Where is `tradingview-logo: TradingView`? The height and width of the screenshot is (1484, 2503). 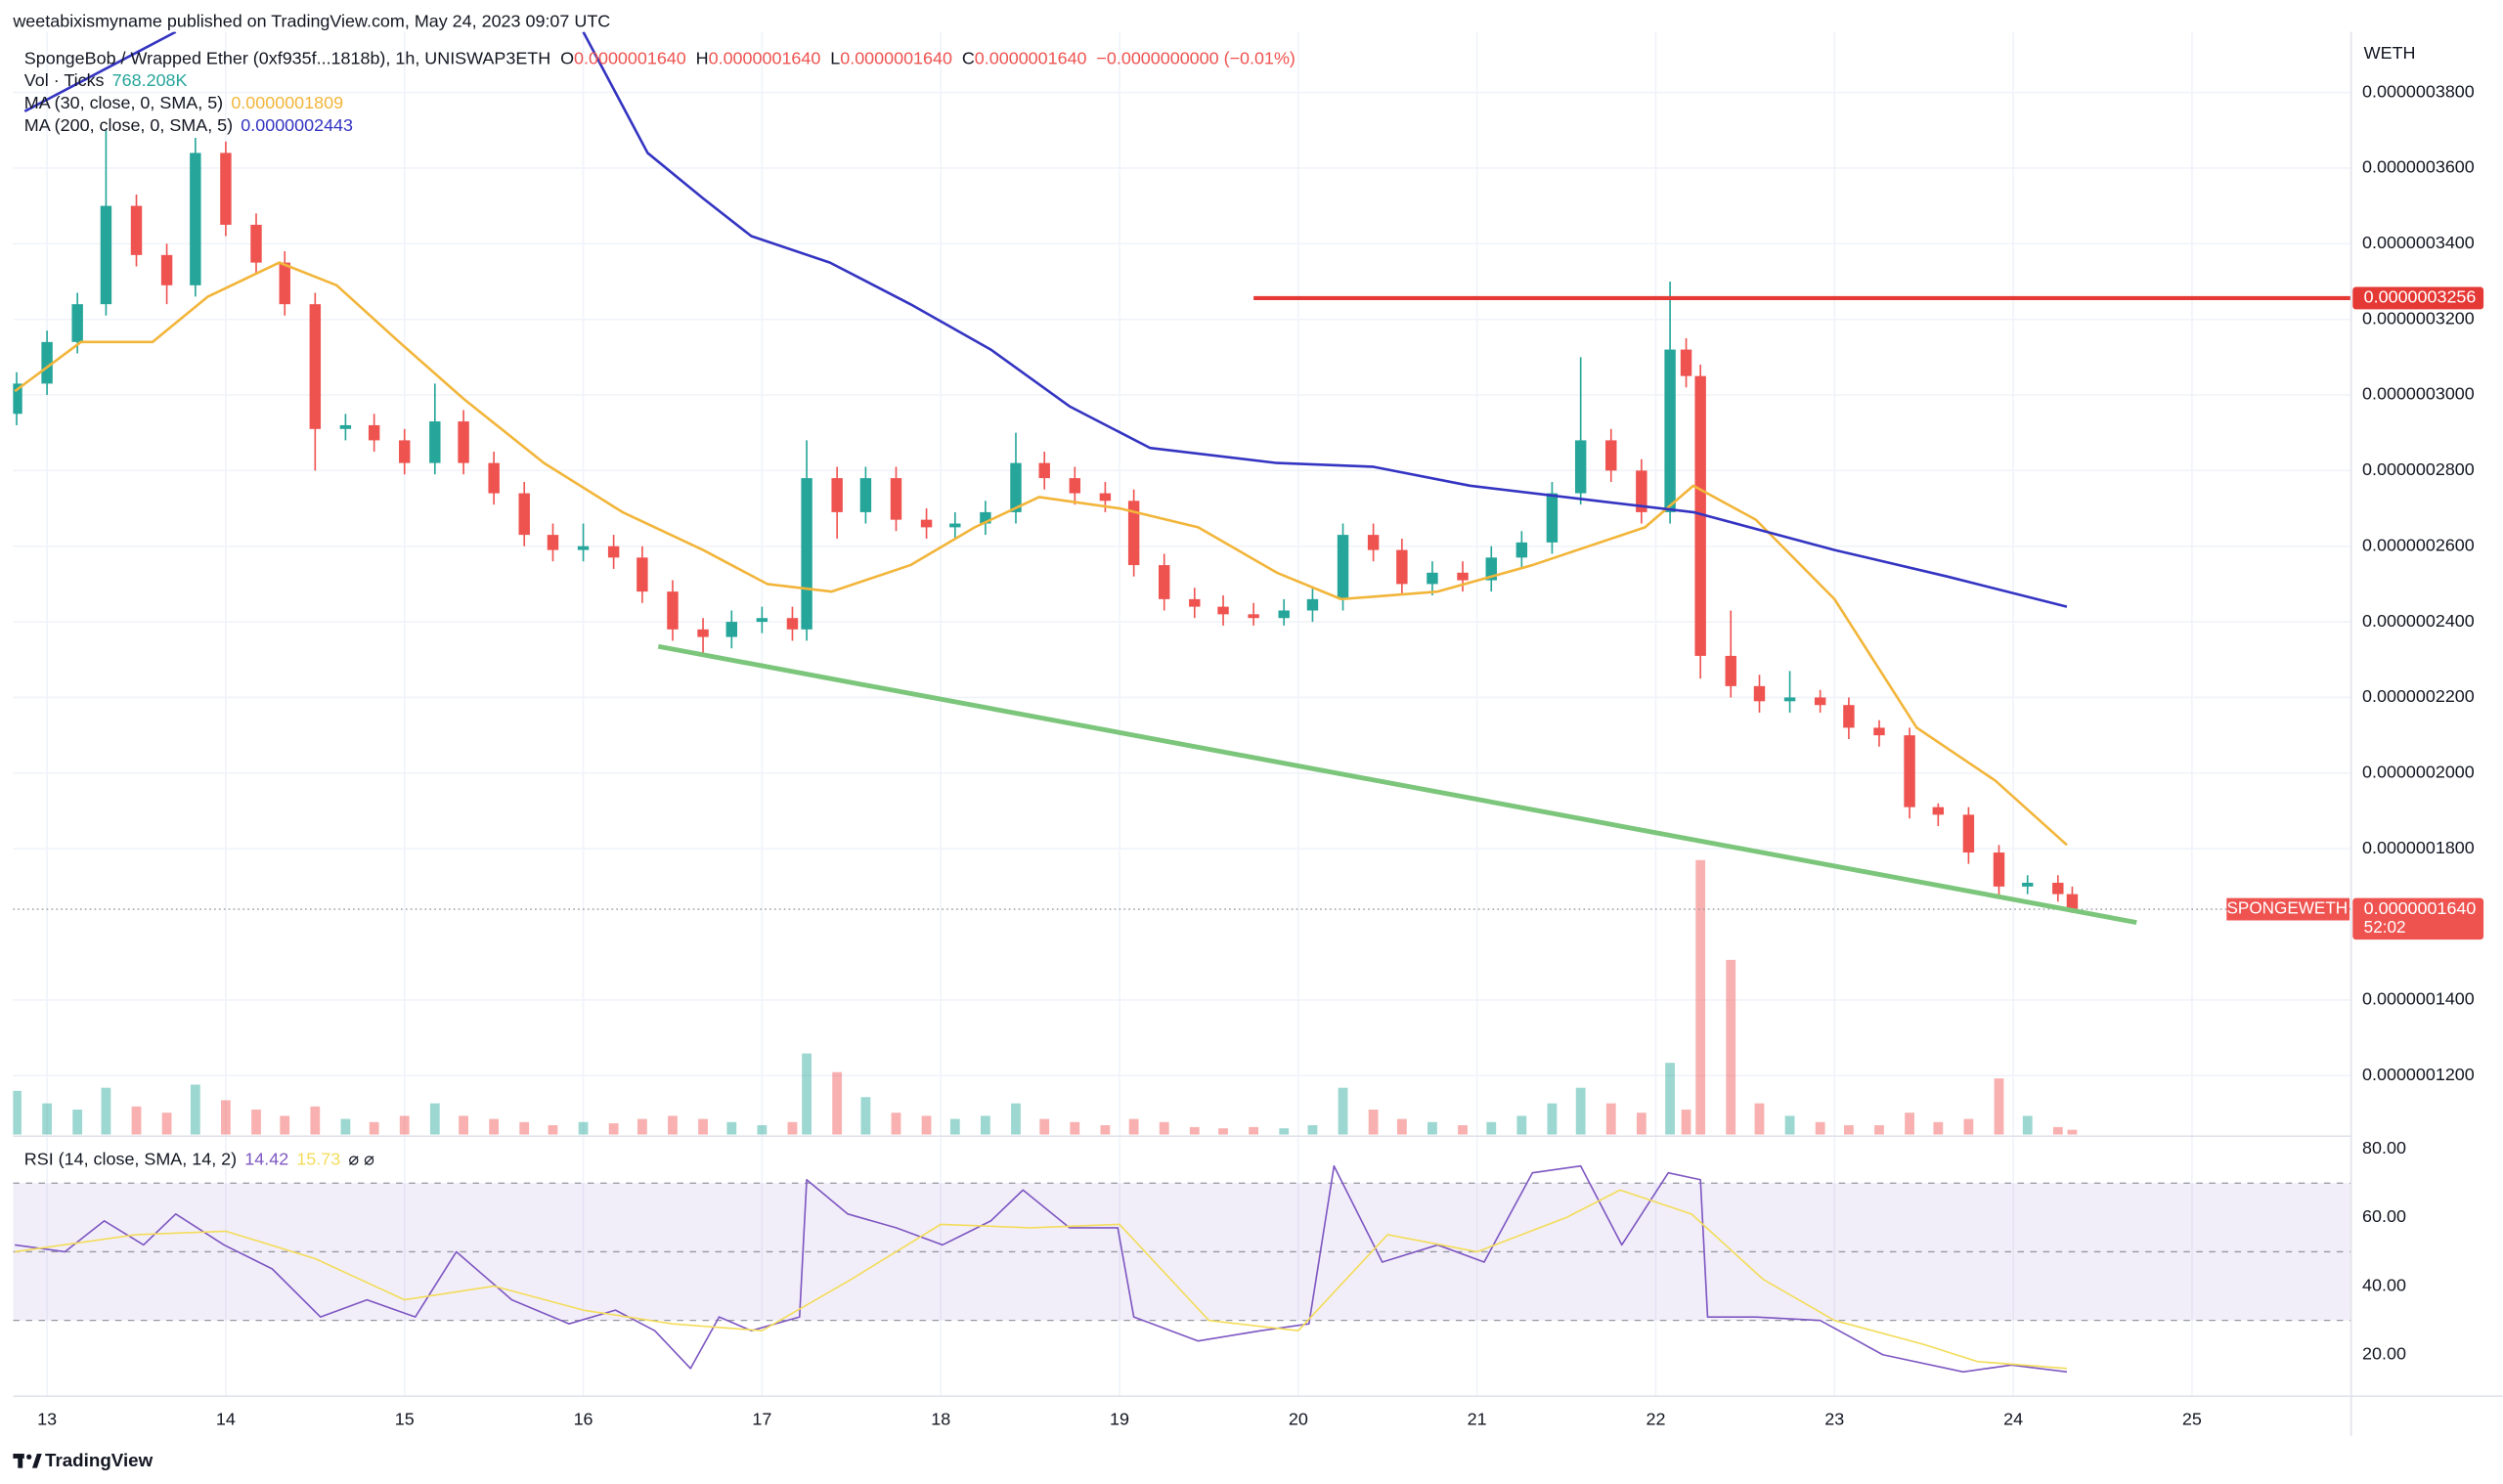
tradingview-logo: TradingView is located at coordinates (83, 1460).